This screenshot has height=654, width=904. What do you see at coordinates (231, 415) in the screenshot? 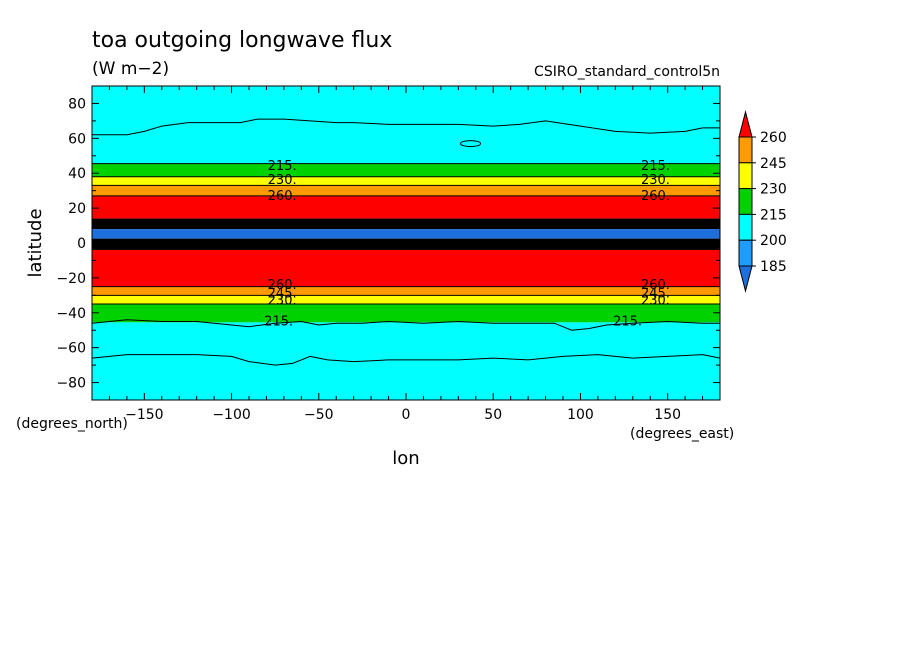
I see `x-tick-label: −100` at bounding box center [231, 415].